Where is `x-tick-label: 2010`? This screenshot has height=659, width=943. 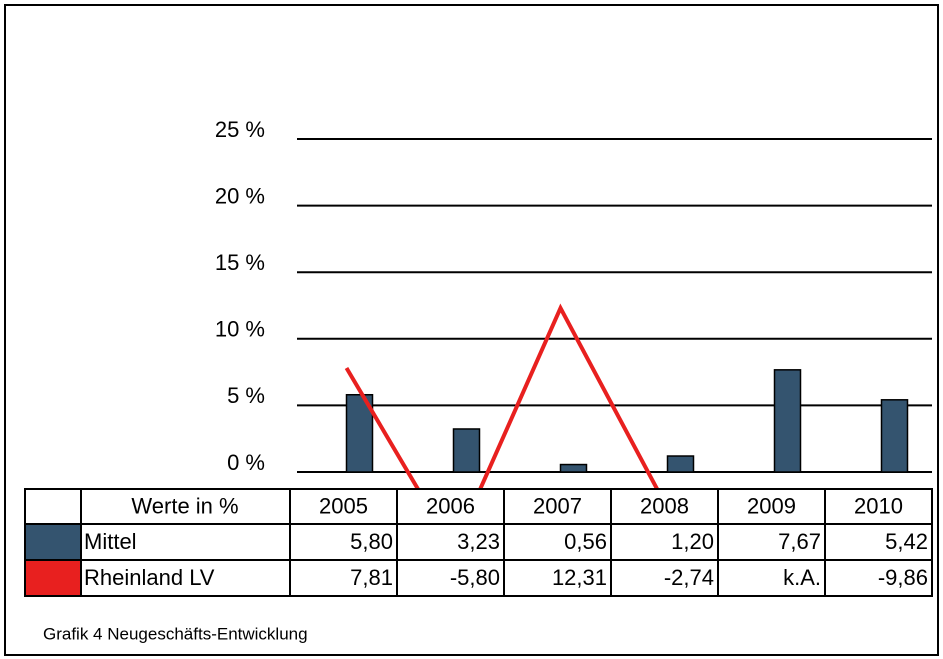
x-tick-label: 2010 is located at coordinates (878, 505).